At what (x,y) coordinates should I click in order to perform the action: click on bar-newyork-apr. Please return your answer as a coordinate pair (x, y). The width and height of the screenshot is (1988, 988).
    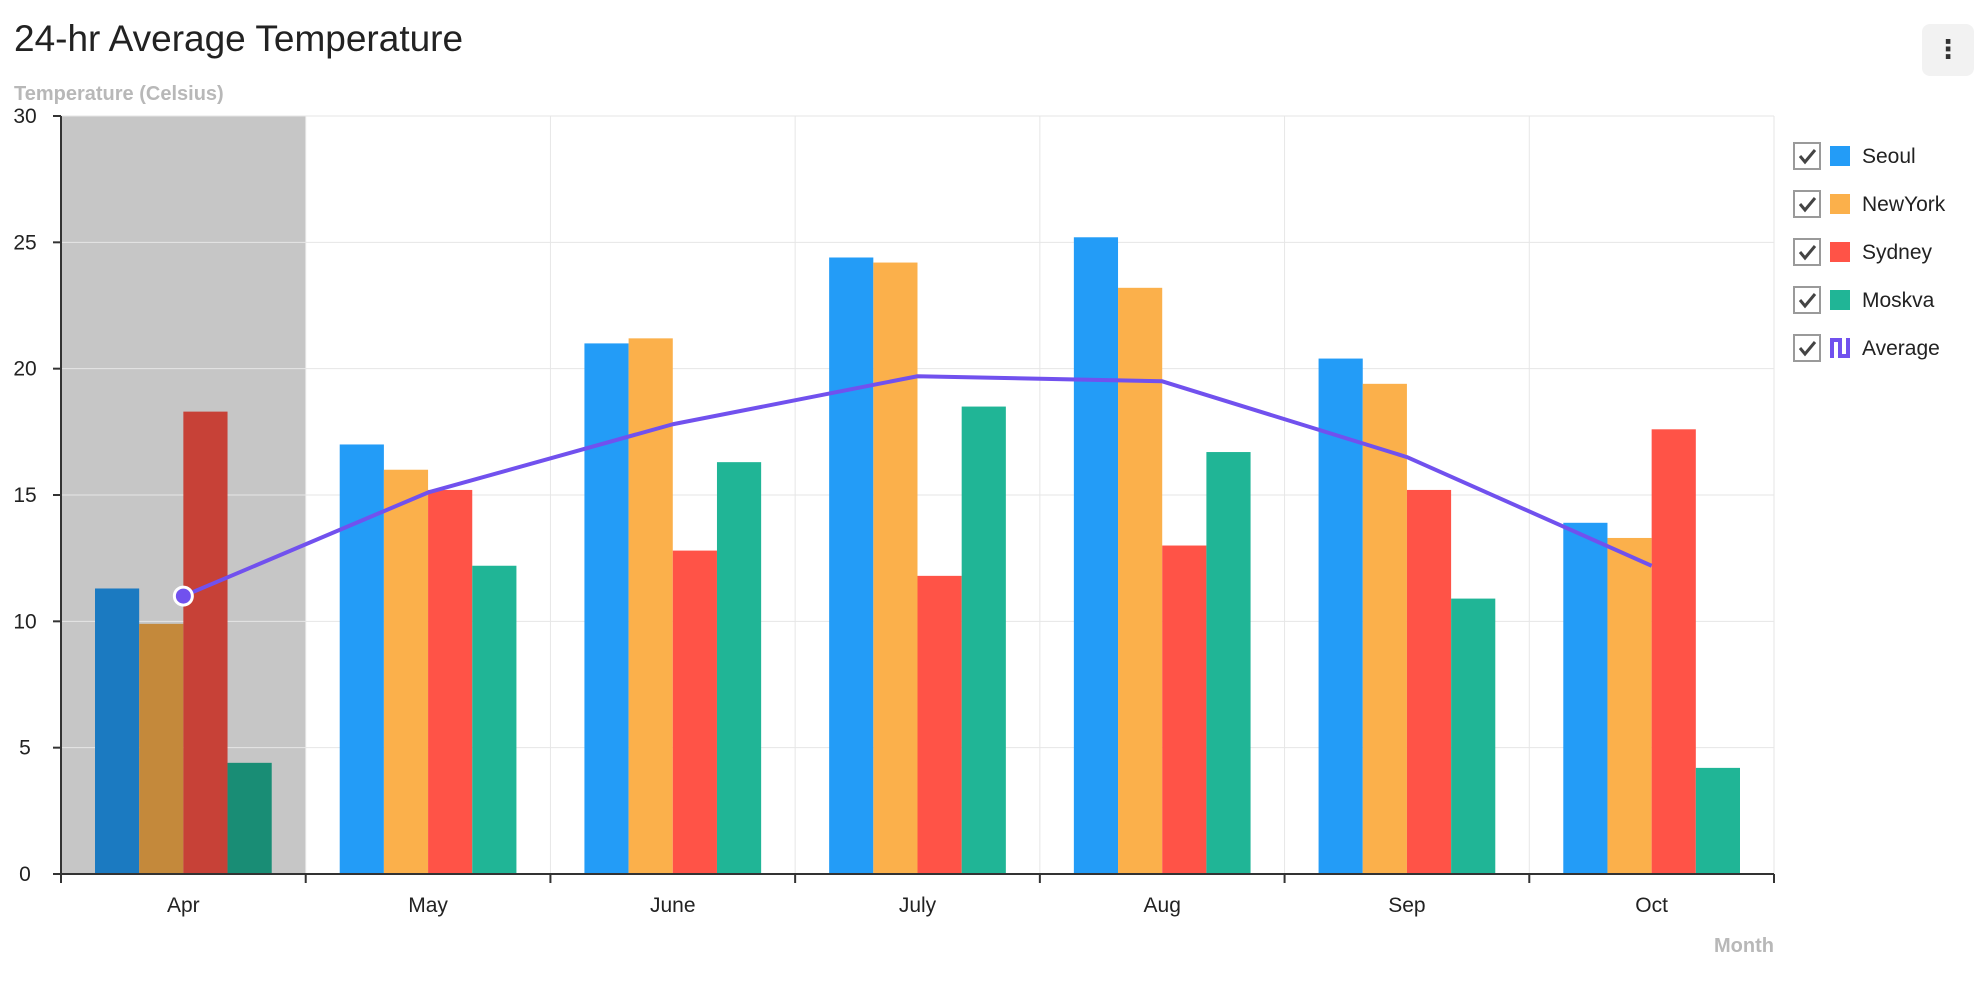
    Looking at the image, I should click on (161, 748).